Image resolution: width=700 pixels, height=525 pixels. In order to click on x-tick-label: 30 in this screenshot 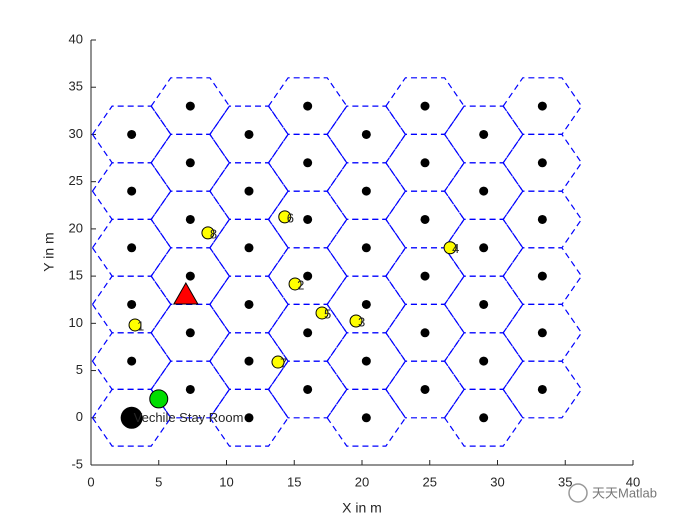, I will do `click(497, 481)`.